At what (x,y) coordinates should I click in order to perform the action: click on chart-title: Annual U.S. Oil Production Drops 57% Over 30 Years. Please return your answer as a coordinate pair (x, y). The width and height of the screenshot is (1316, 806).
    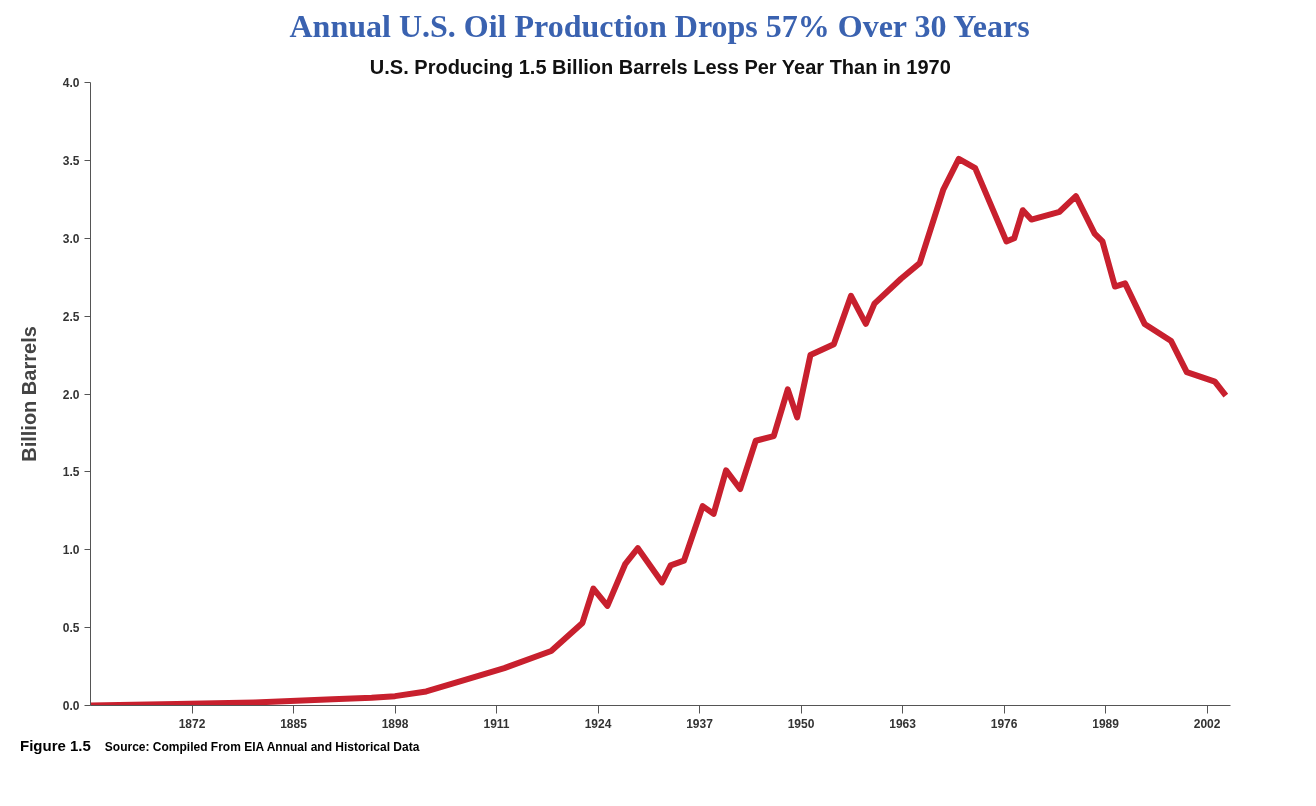
    Looking at the image, I should click on (659, 25).